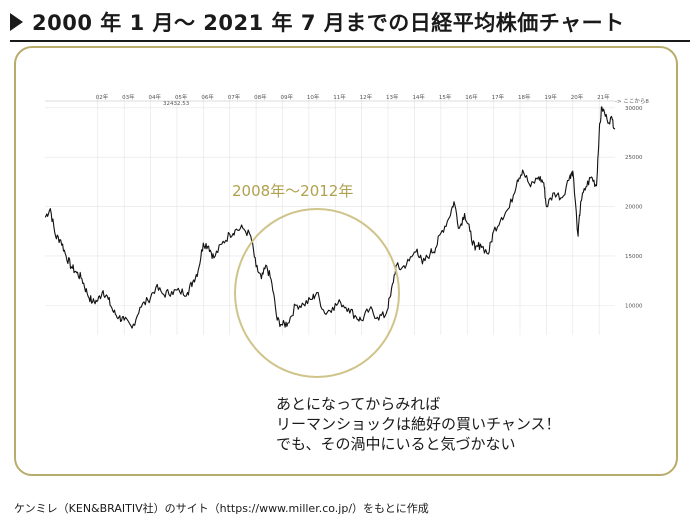 Image resolution: width=700 pixels, height=528 pixels. I want to click on y-tick-label: 15000, so click(634, 257).